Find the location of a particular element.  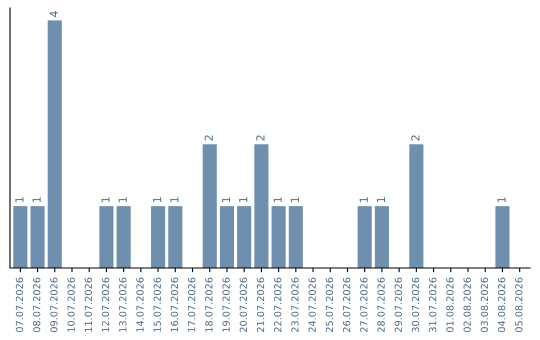

x-tick-label: 22.07.2026 is located at coordinates (278, 305).